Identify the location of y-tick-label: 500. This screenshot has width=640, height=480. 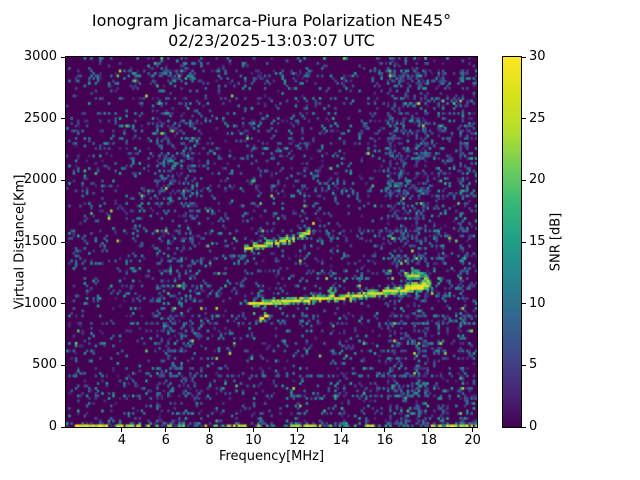
(44, 365).